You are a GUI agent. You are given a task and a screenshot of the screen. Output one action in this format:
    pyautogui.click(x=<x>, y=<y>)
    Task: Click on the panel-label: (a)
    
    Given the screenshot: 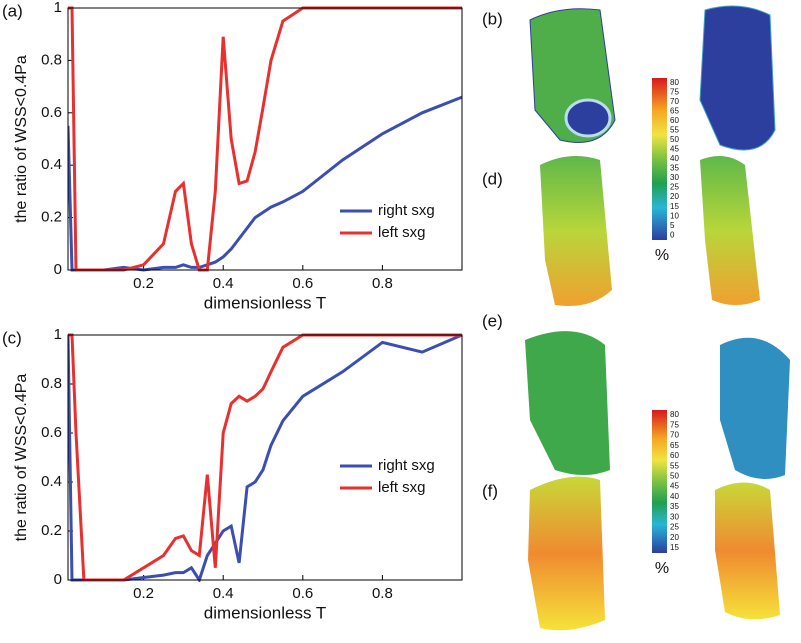 What is the action you would take?
    pyautogui.click(x=12, y=10)
    